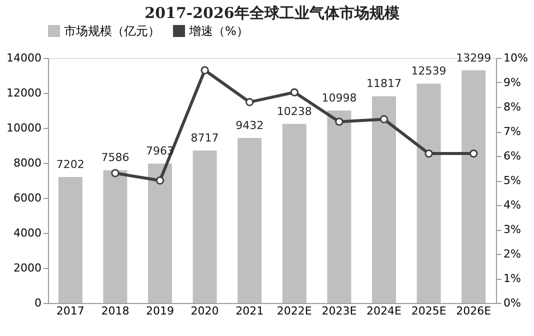 This screenshot has width=534, height=336. Describe the element at coordinates (428, 311) in the screenshot. I see `x-tick-label: 2025E` at that location.